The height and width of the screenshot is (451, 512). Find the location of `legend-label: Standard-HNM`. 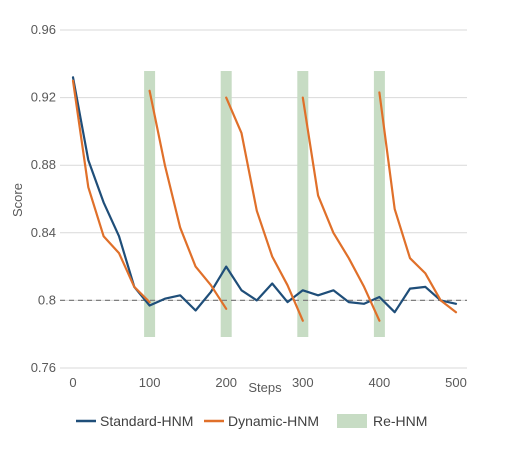

legend-label: Standard-HNM is located at coordinates (146, 421).